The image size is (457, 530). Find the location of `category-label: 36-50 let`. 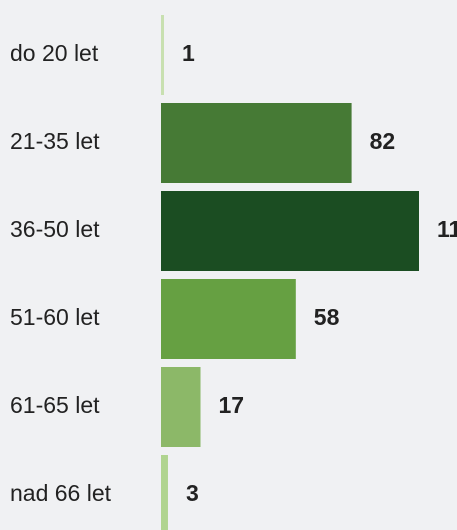

category-label: 36-50 let is located at coordinates (55, 229).